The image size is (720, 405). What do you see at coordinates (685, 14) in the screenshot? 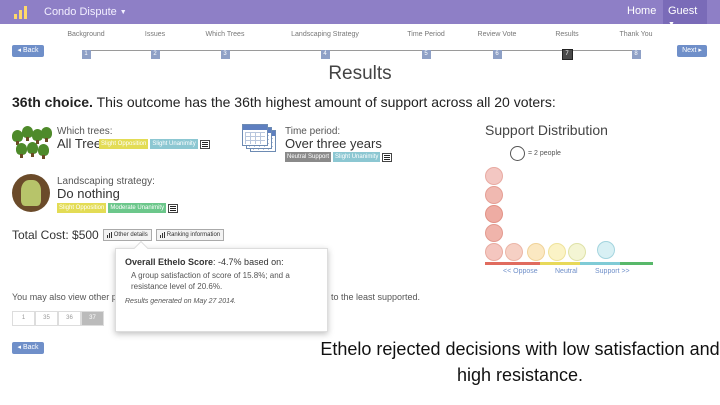
I see `guest-menu: Guest ▼` at bounding box center [685, 14].